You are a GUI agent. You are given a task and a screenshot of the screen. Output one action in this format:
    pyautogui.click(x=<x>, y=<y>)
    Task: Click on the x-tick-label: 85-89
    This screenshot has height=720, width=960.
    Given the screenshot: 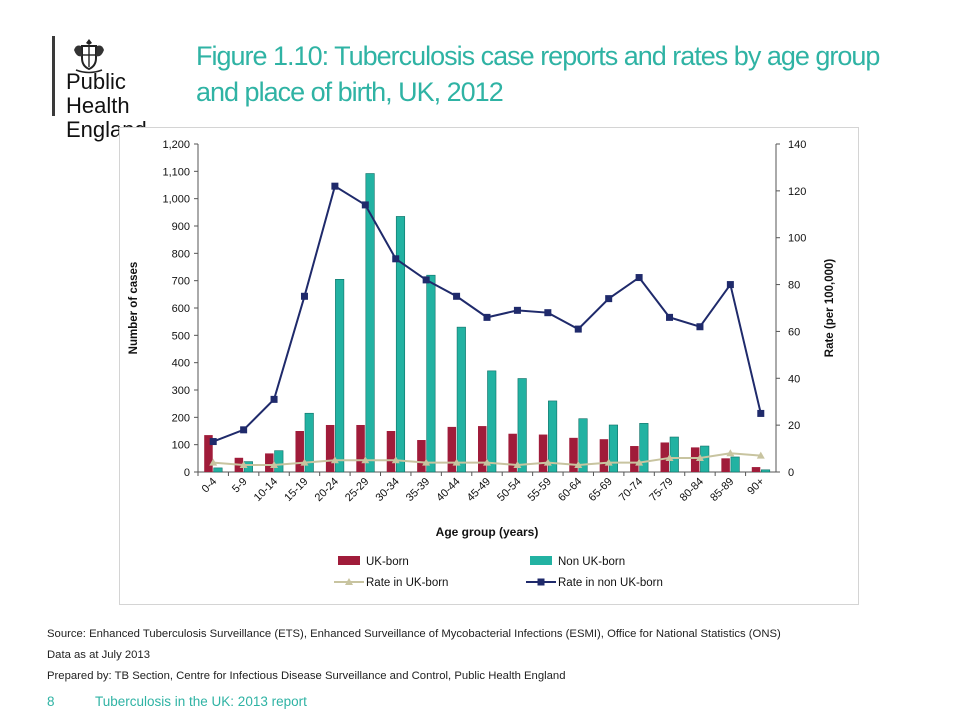 What is the action you would take?
    pyautogui.click(x=722, y=490)
    